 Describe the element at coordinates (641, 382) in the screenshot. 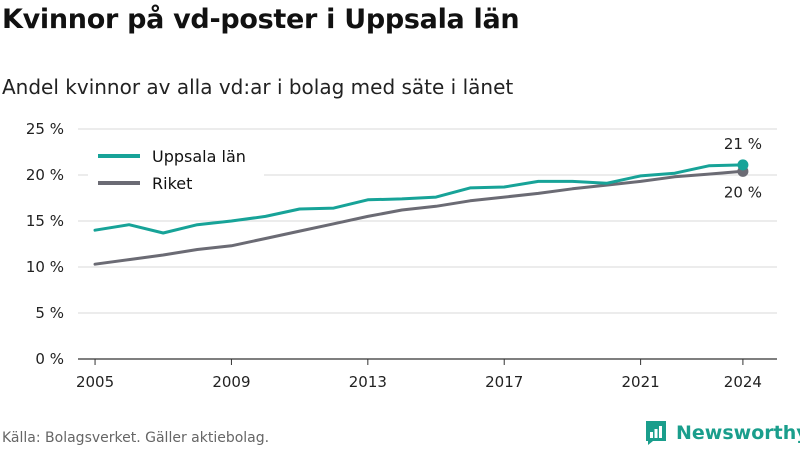

I see `x-tick-label: 2021` at that location.